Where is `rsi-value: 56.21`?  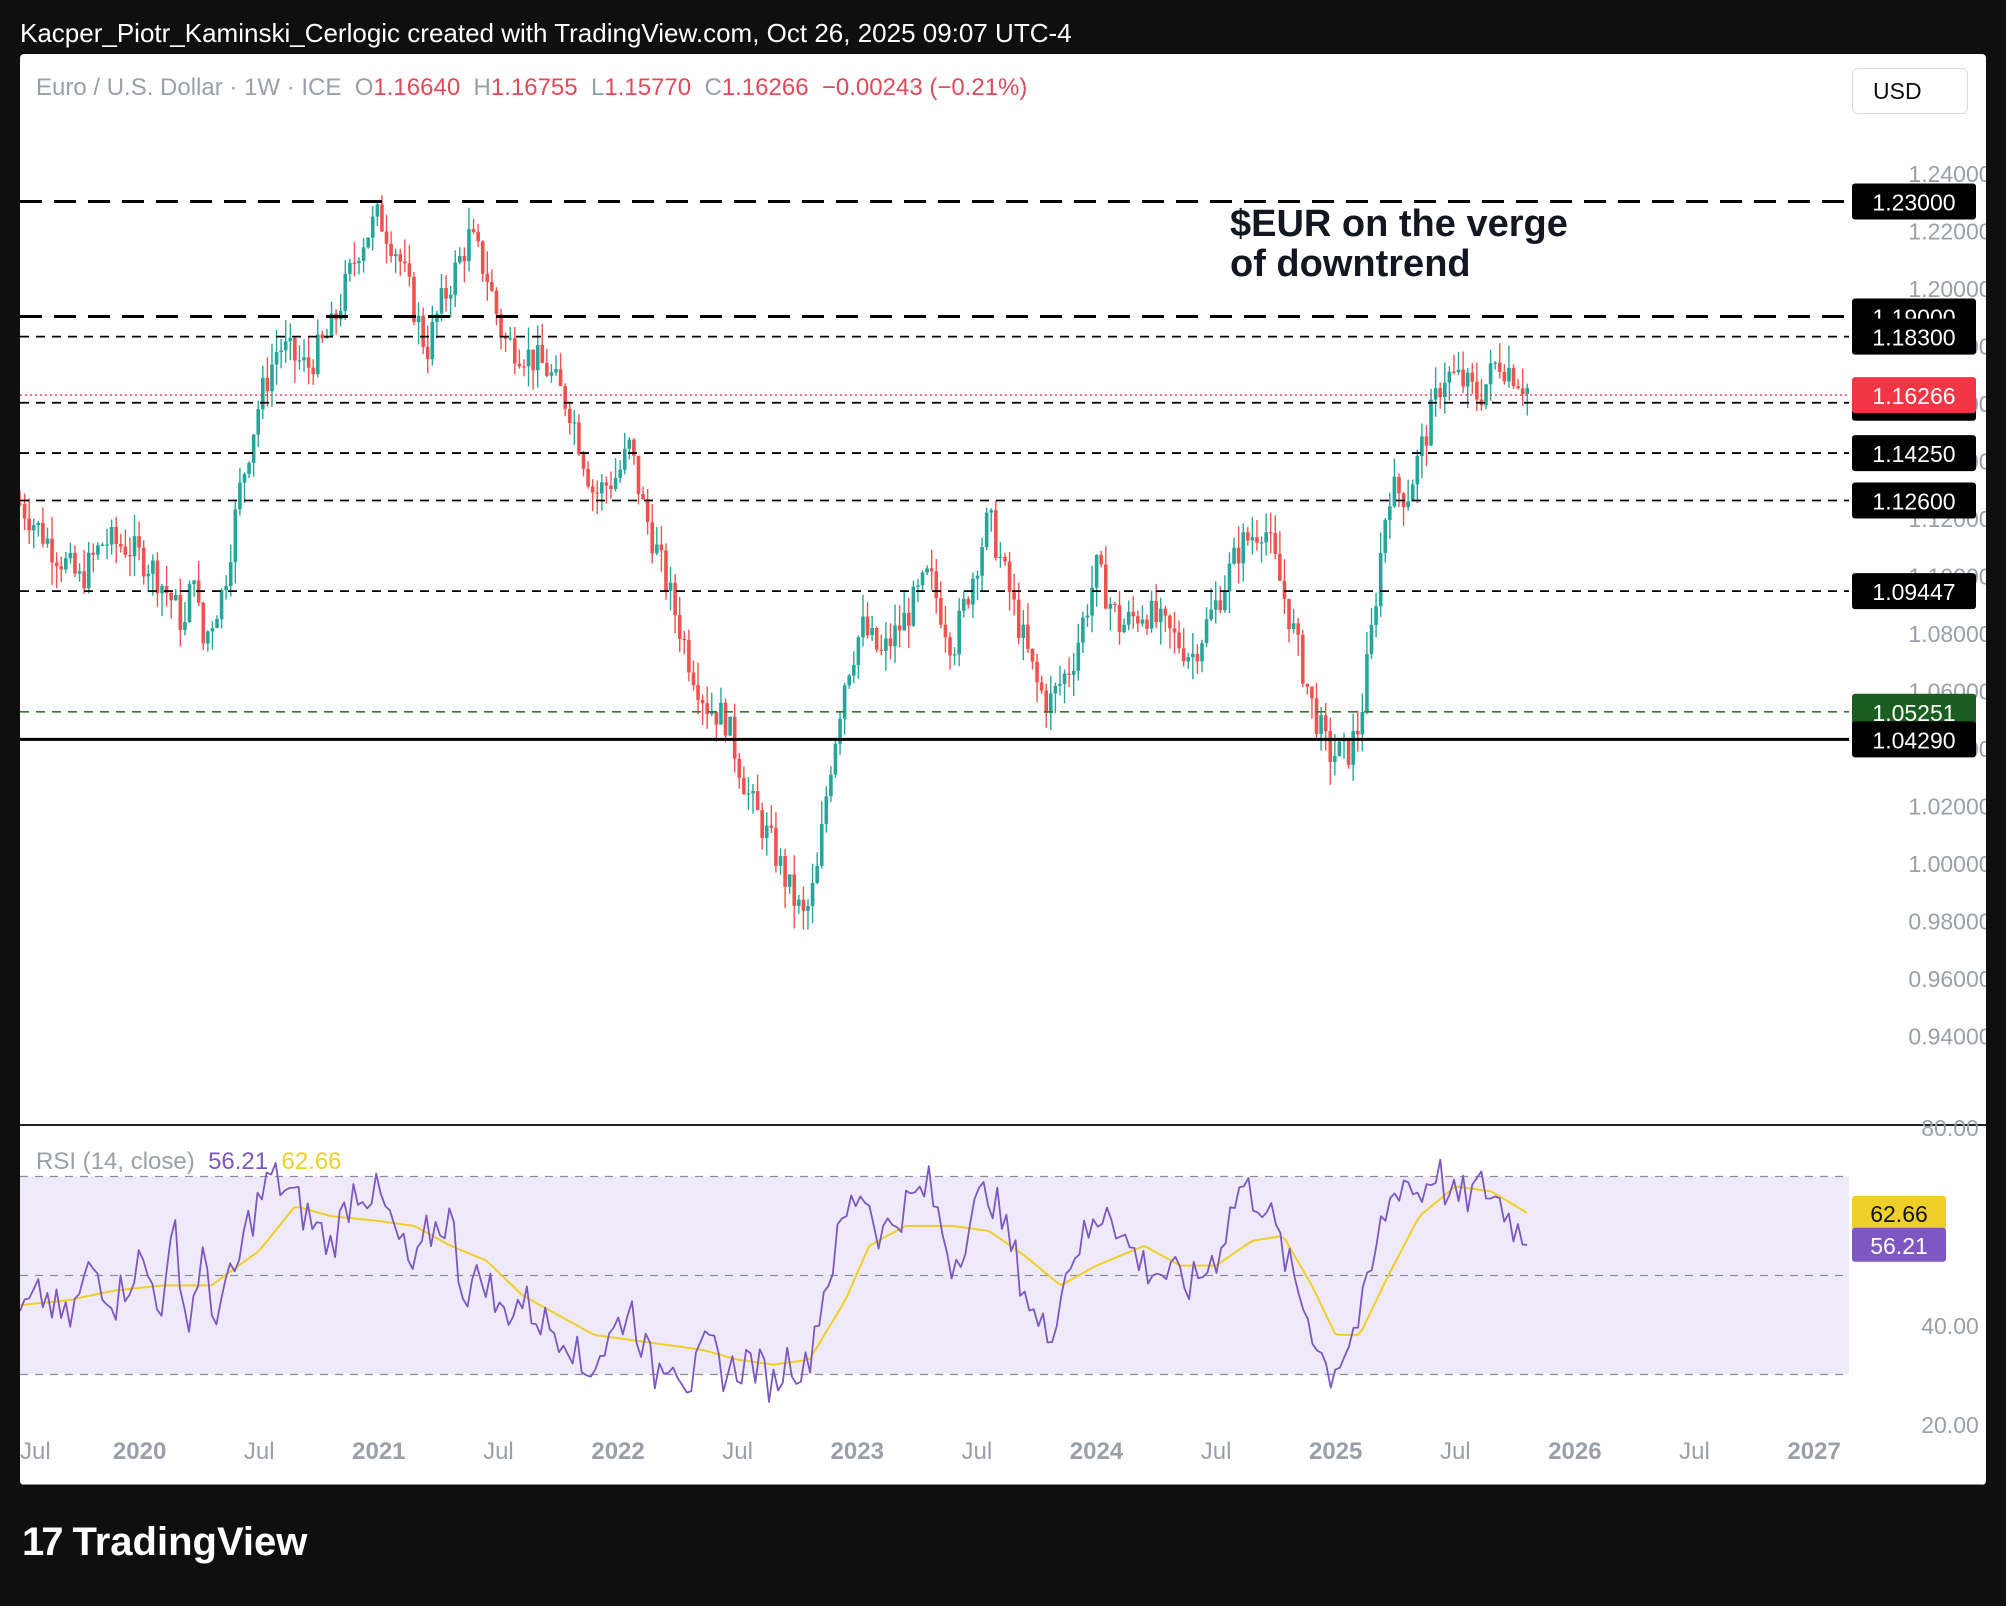
rsi-value: 56.21 is located at coordinates (238, 1161).